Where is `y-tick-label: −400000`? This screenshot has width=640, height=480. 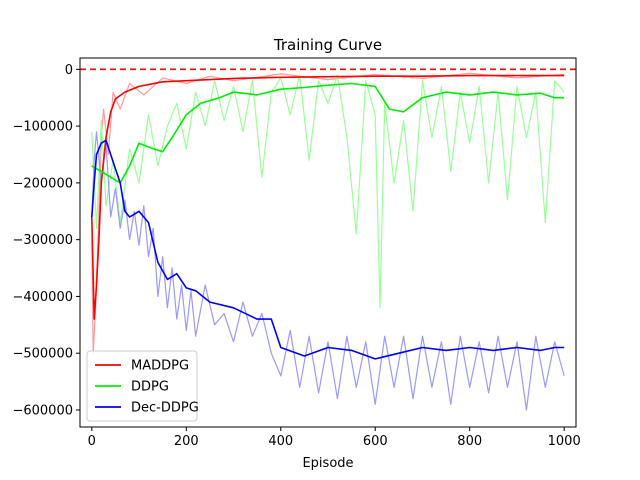
y-tick-label: −400000 is located at coordinates (42, 297).